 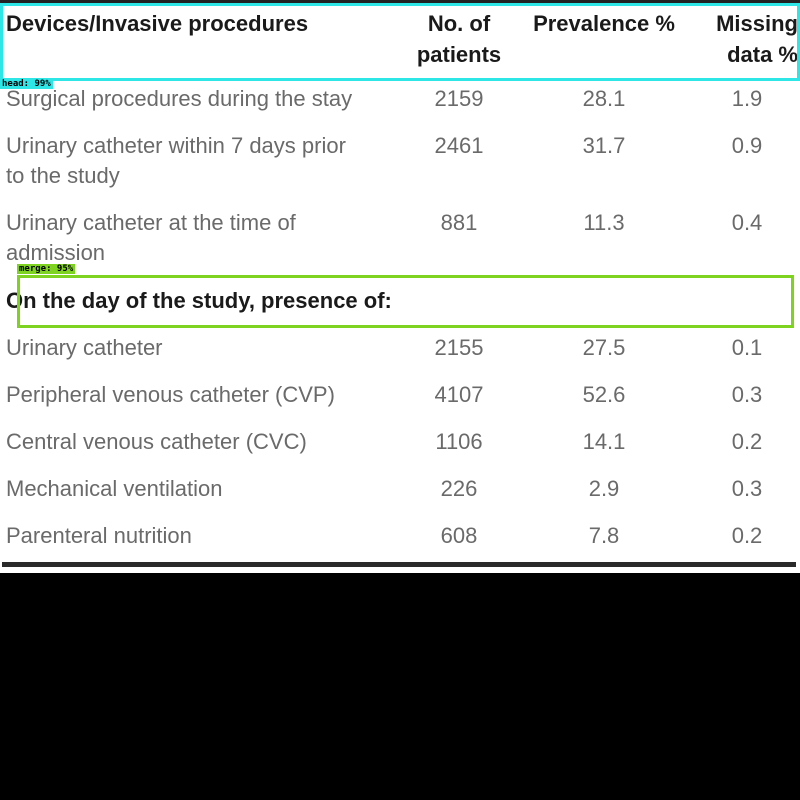 I want to click on merge-detection-label: merge: 95%, so click(x=46, y=269).